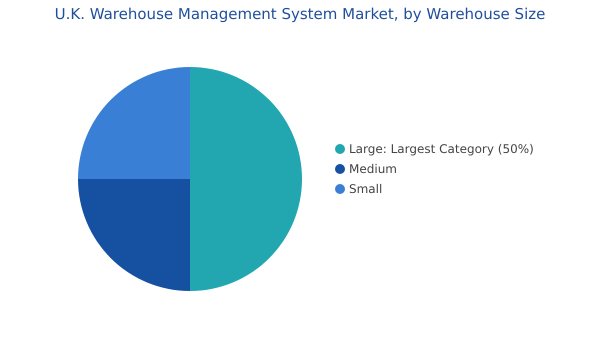 The height and width of the screenshot is (337, 600). Describe the element at coordinates (300, 14) in the screenshot. I see `chart-title: U.K. Warehouse Management System Market, by Warehouse Size` at that location.